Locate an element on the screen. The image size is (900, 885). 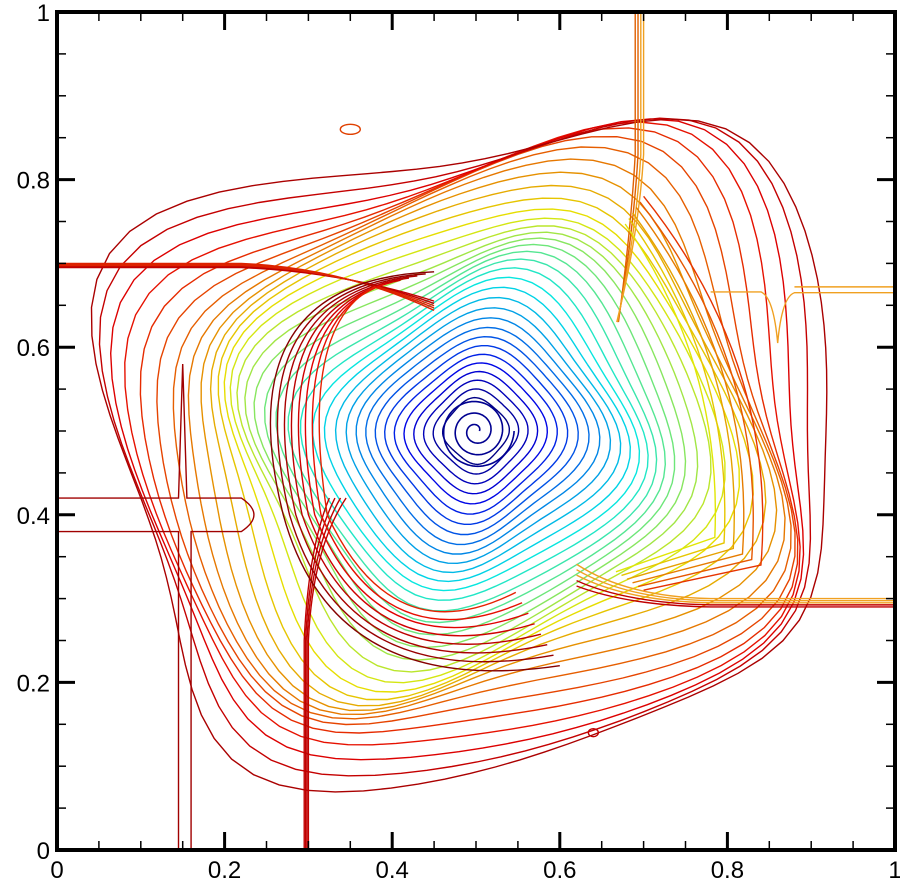
island-bottom is located at coordinates (593, 732).